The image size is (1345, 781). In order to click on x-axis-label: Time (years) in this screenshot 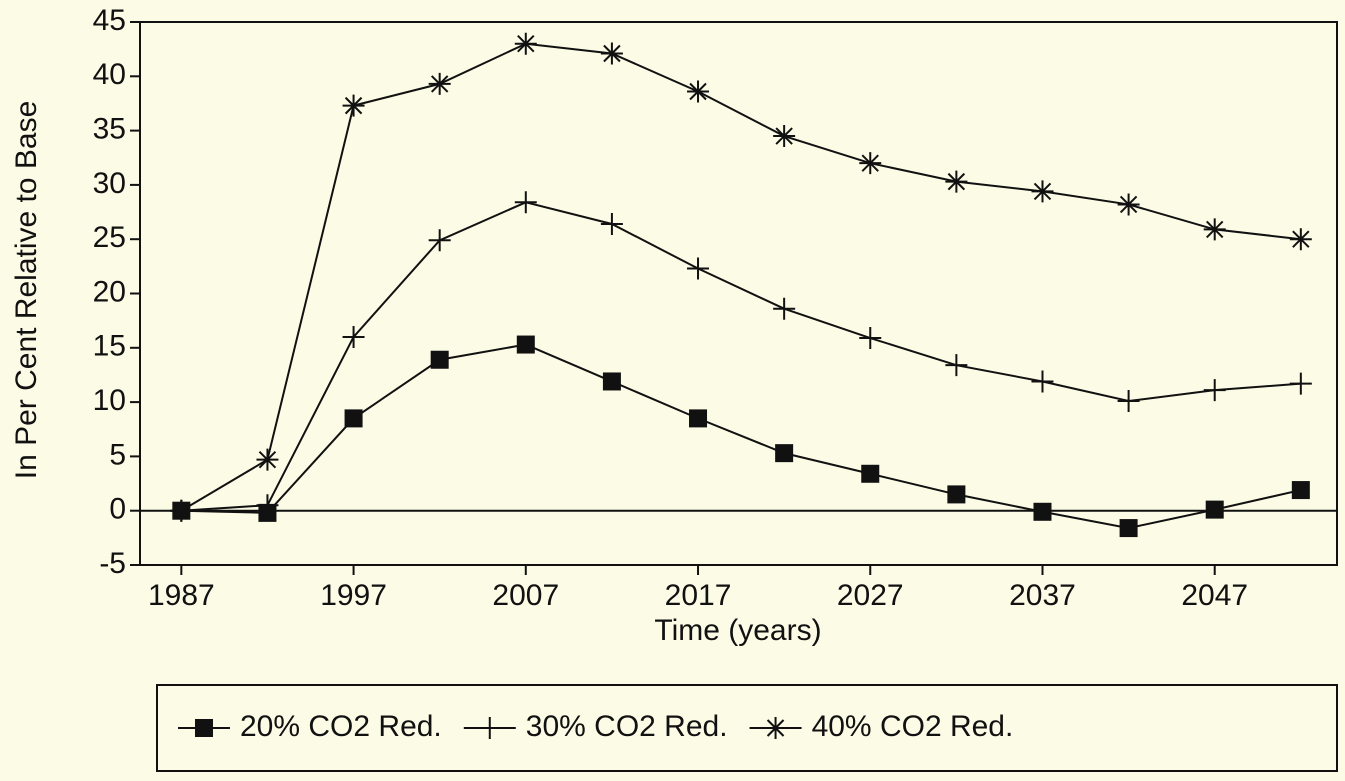, I will do `click(737, 630)`.